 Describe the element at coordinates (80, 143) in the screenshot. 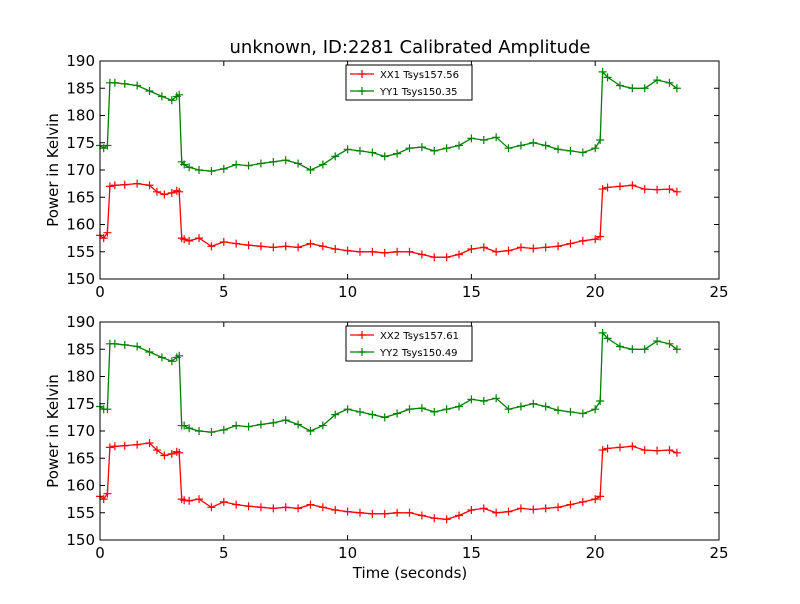

I see `y-tick-label: 175` at that location.